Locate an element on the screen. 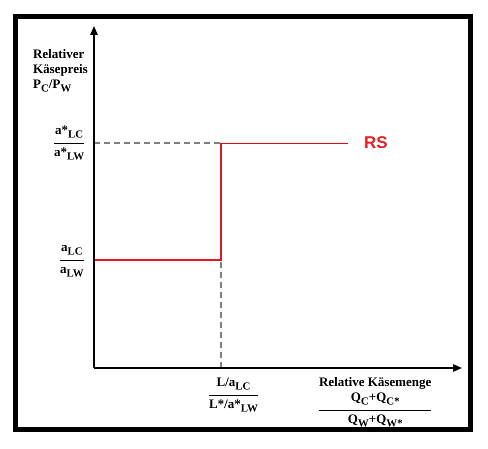  ref-line-label: a*$_{LC}$ a*$_{LW}$ is located at coordinates (69, 143).